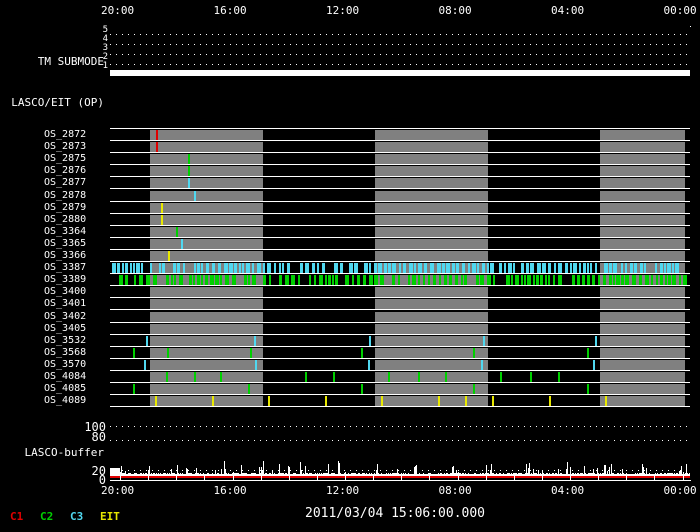 Image resolution: width=700 pixels, height=532 pixels. I want to click on tm-submode-ytick: 5, so click(105, 30).